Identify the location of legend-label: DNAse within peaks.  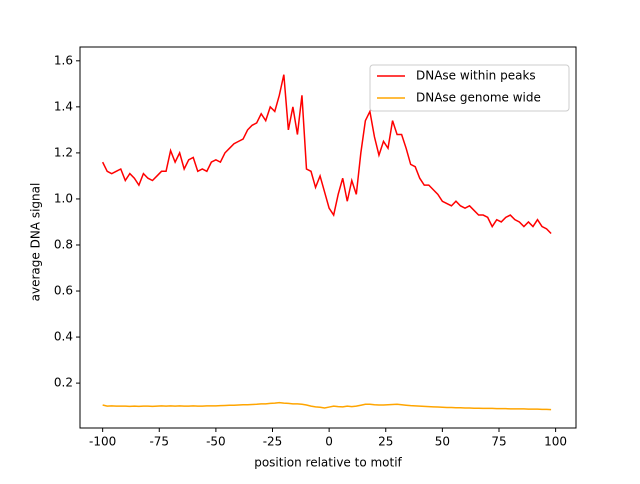
(476, 76).